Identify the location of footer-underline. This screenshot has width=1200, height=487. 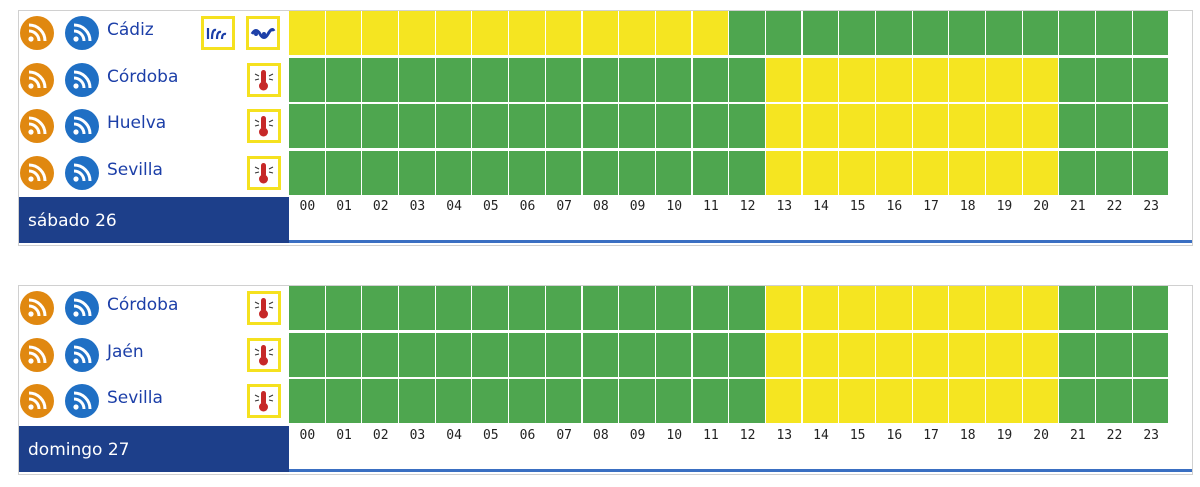
(740, 470).